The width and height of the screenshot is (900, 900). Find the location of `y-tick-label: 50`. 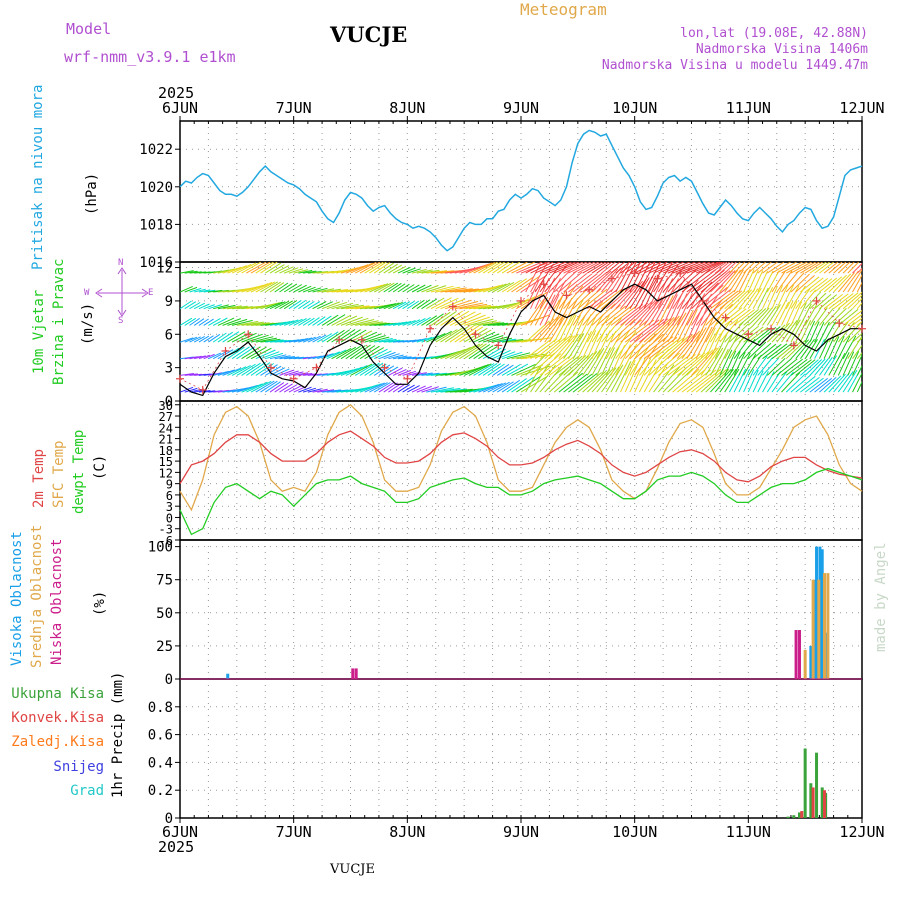

y-tick-label: 50 is located at coordinates (164, 614).